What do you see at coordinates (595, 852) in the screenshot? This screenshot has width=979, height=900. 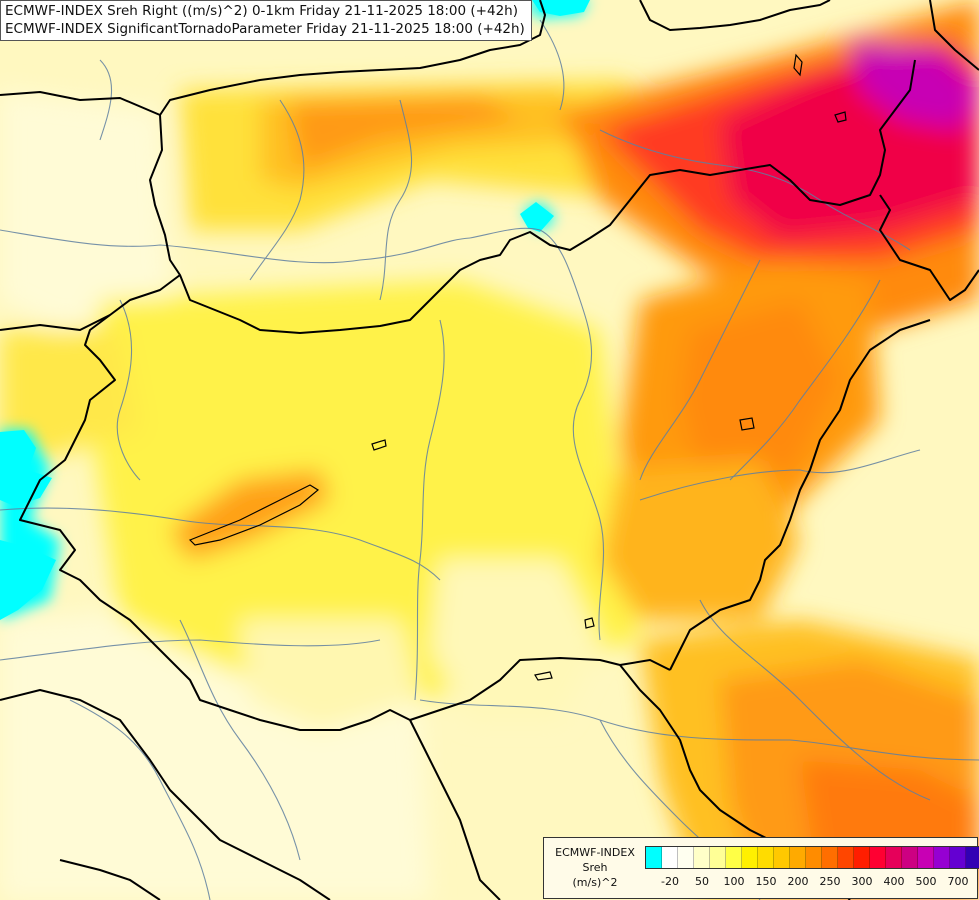 I see `legend-source: ECMWF-INDEX` at bounding box center [595, 852].